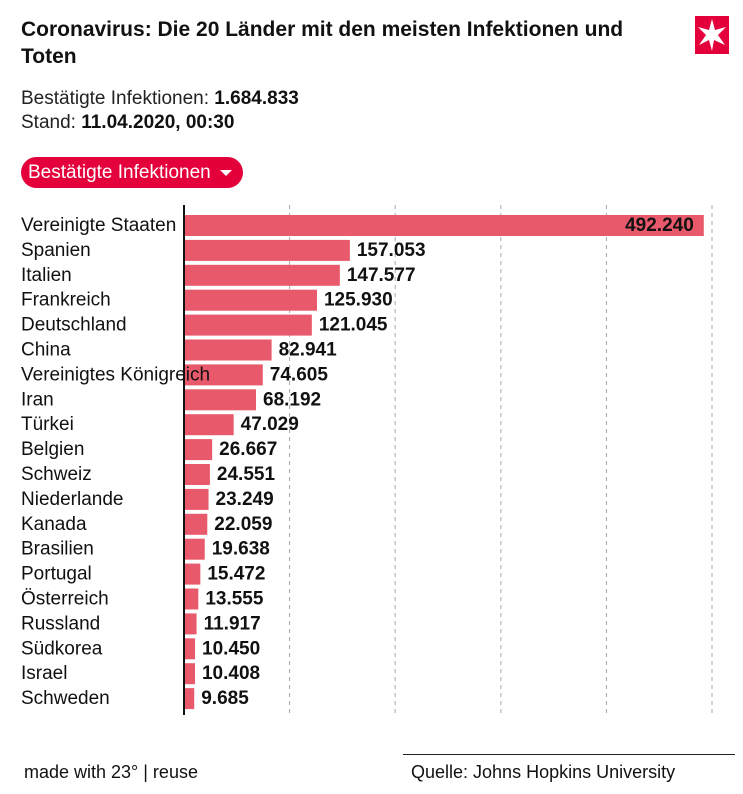 Image resolution: width=743 pixels, height=794 pixels. I want to click on category-label: Schweiz, so click(56, 474).